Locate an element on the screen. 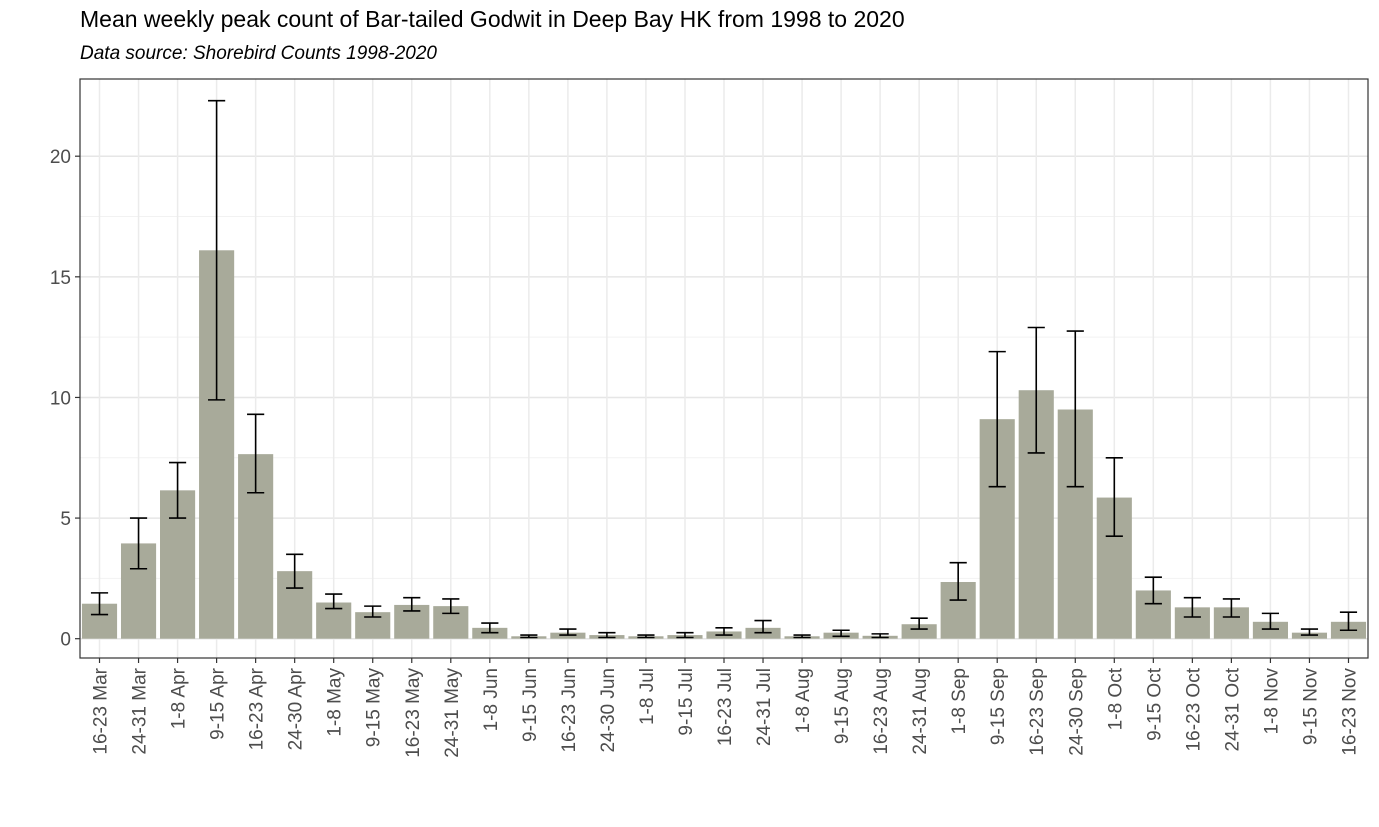 This screenshot has width=1379, height=827. chart-subtitle: Data source: Shorebird Counts 1998-2020 is located at coordinates (259, 53).